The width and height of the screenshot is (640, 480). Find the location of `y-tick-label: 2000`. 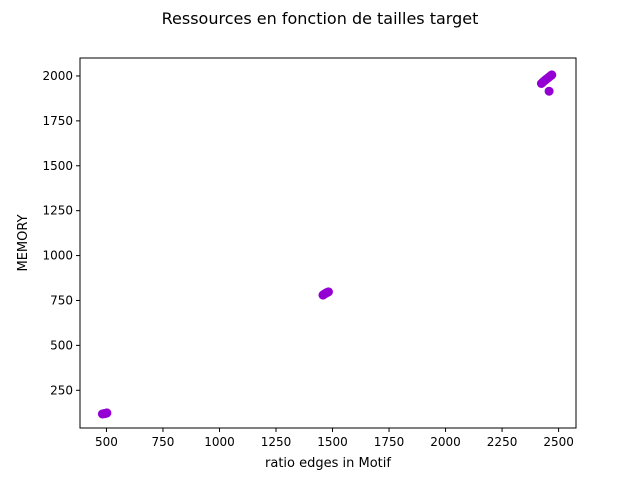

y-tick-label: 2000 is located at coordinates (57, 76).